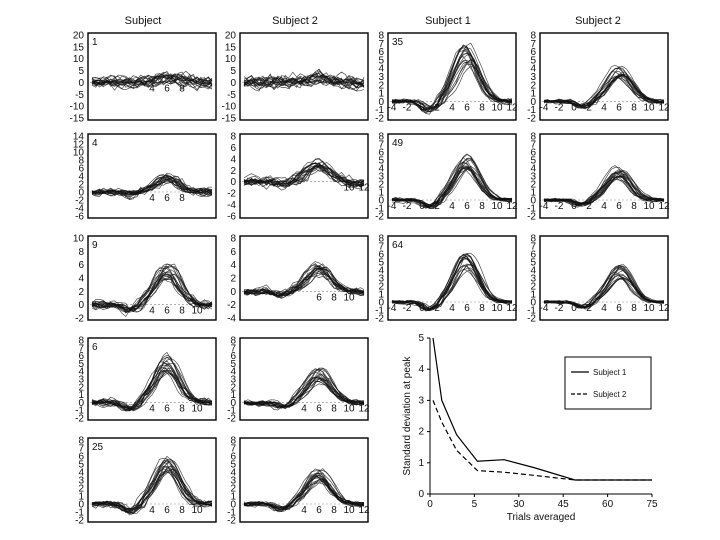  Describe the element at coordinates (98, 447) in the screenshot. I see `panel-label: 25` at that location.